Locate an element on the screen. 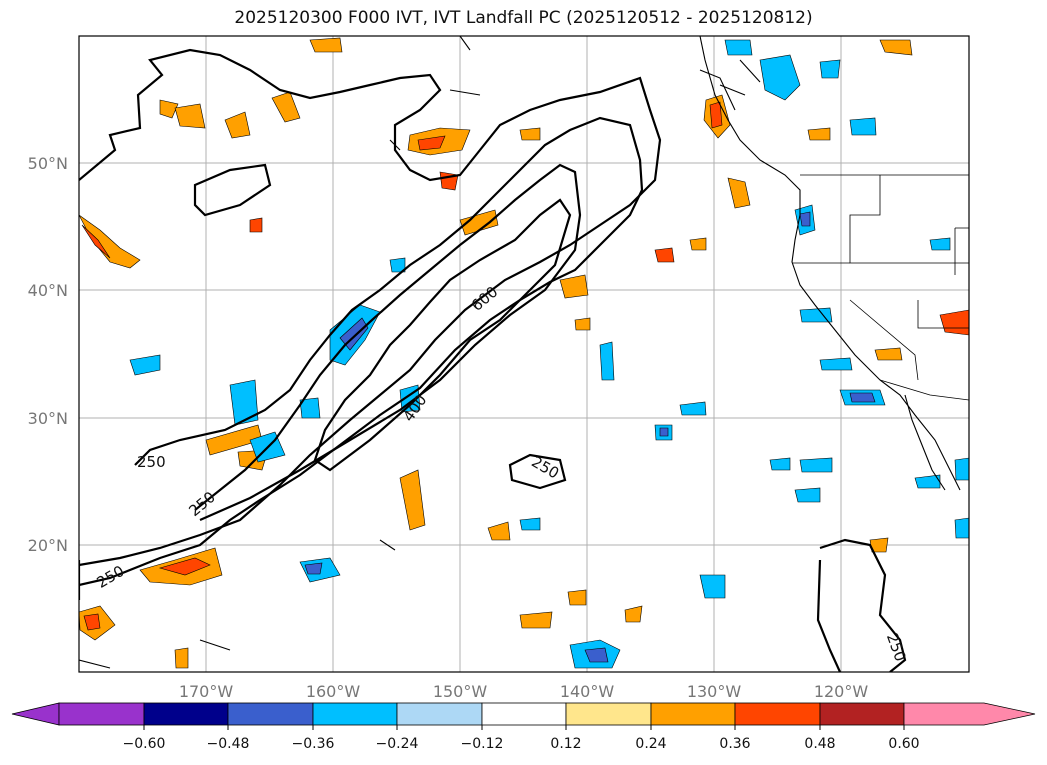 Image resolution: width=1047 pixels, height=765 pixels. colorbar-tick-label: 0.48 is located at coordinates (819, 744).